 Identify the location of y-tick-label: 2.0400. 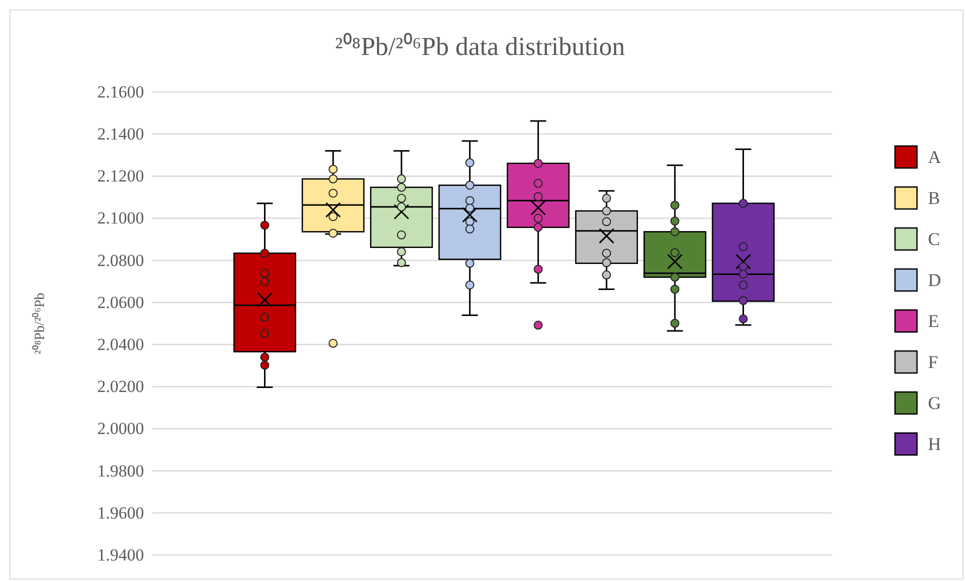
(120, 344).